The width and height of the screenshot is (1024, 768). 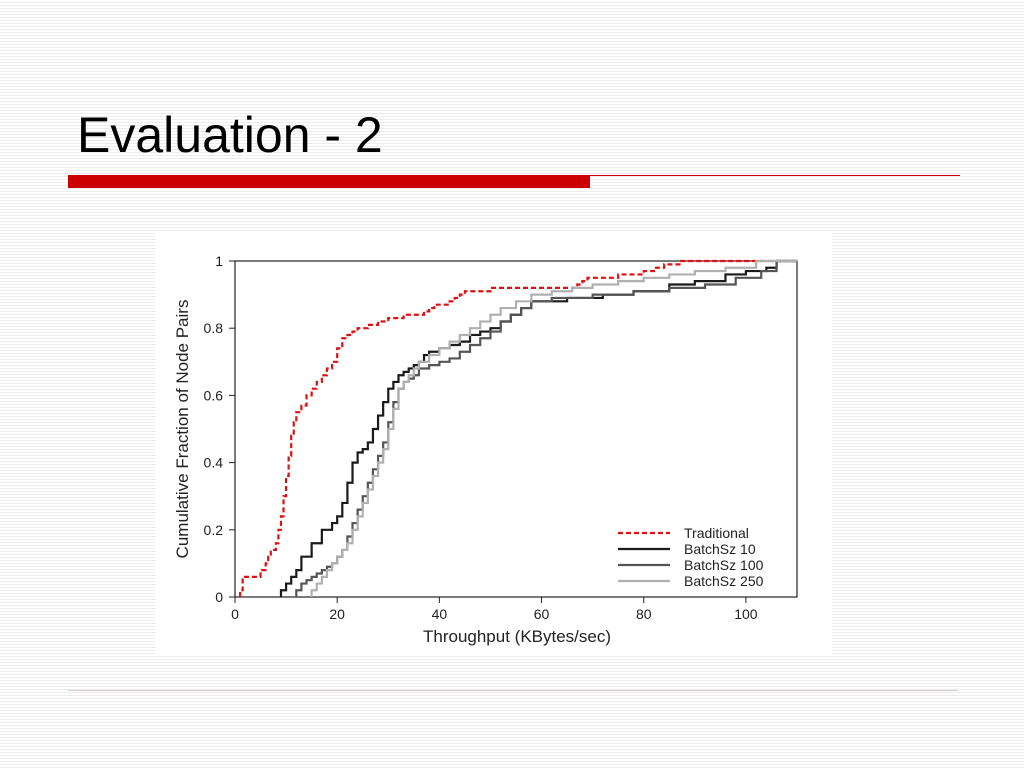 I want to click on x-tick-label: 80, so click(x=644, y=614).